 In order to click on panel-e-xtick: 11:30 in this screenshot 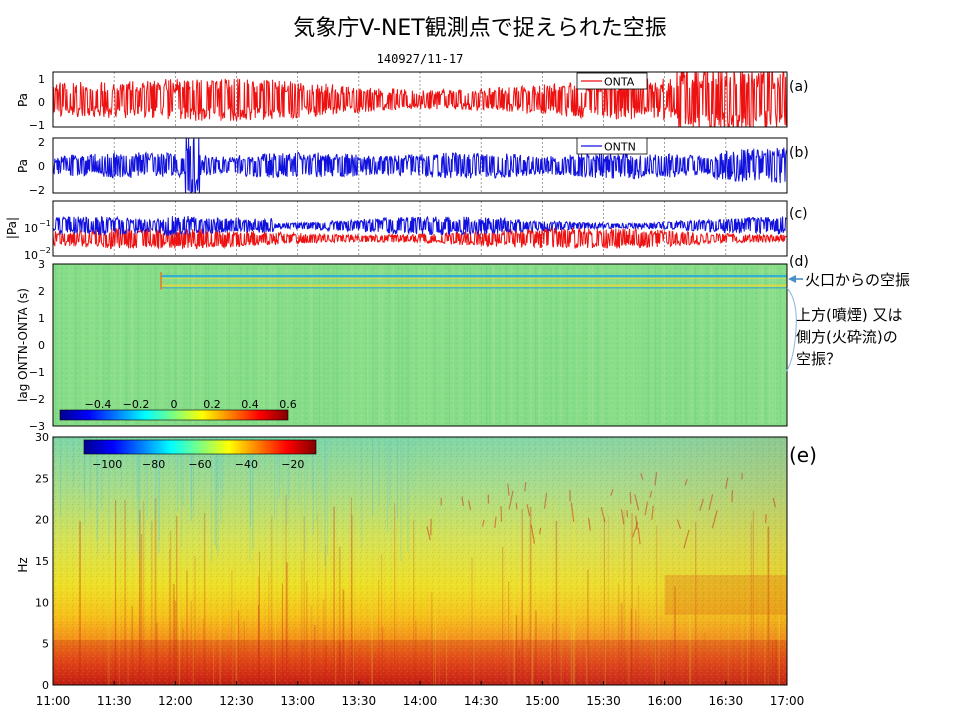, I will do `click(114, 701)`.